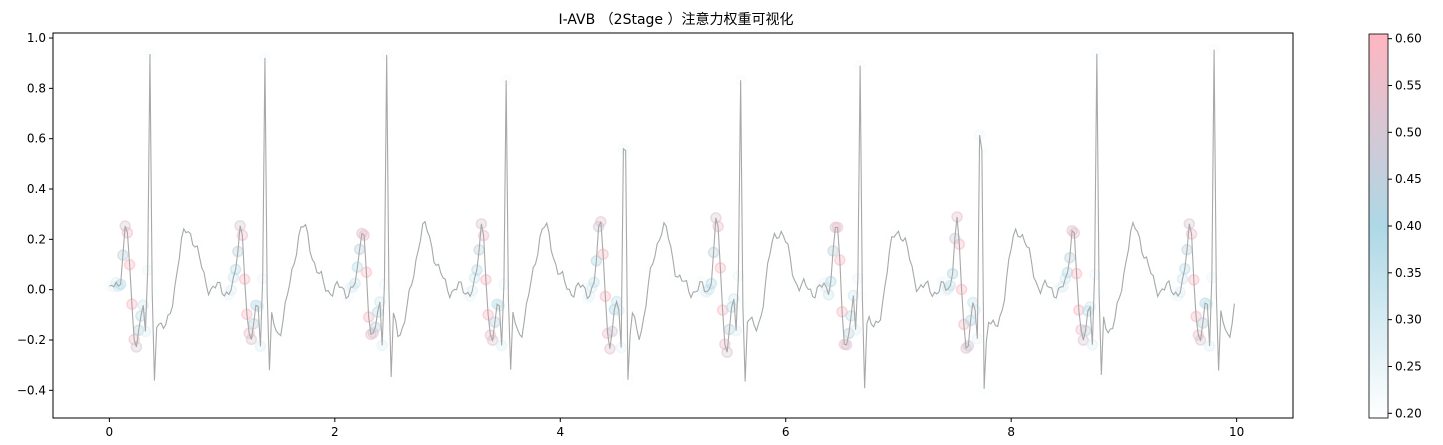 The height and width of the screenshot is (445, 1443). Describe the element at coordinates (1408, 320) in the screenshot. I see `colorbar-tick-label: 0.30` at that location.